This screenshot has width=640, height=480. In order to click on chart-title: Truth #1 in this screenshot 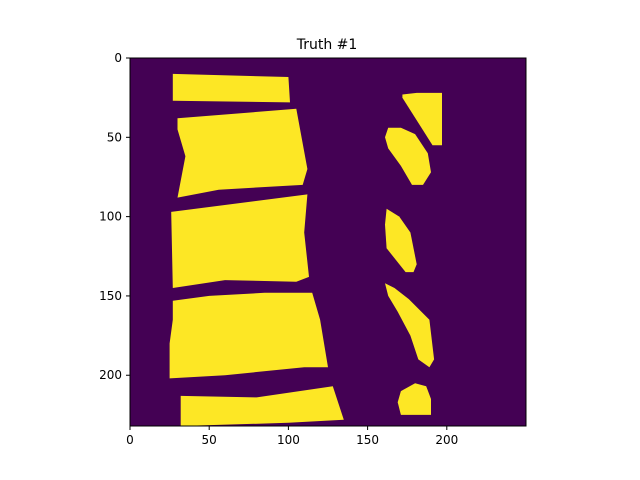, I will do `click(327, 45)`.